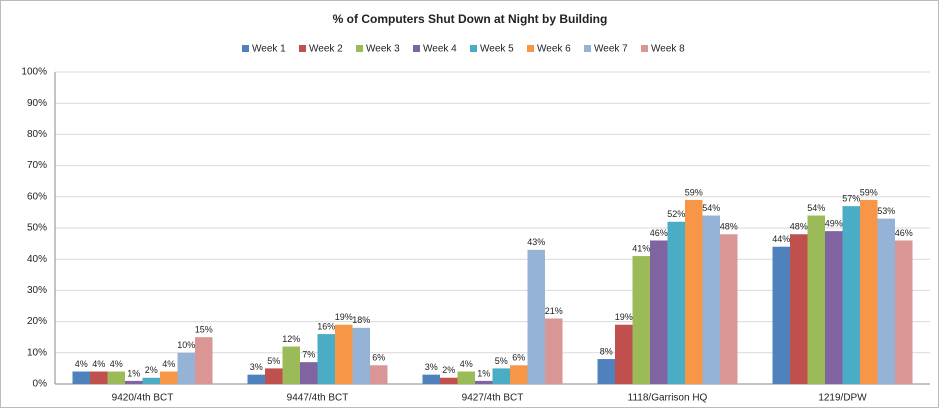 This screenshot has width=940, height=409. Describe the element at coordinates (781, 239) in the screenshot. I see `data-label: 44%` at that location.